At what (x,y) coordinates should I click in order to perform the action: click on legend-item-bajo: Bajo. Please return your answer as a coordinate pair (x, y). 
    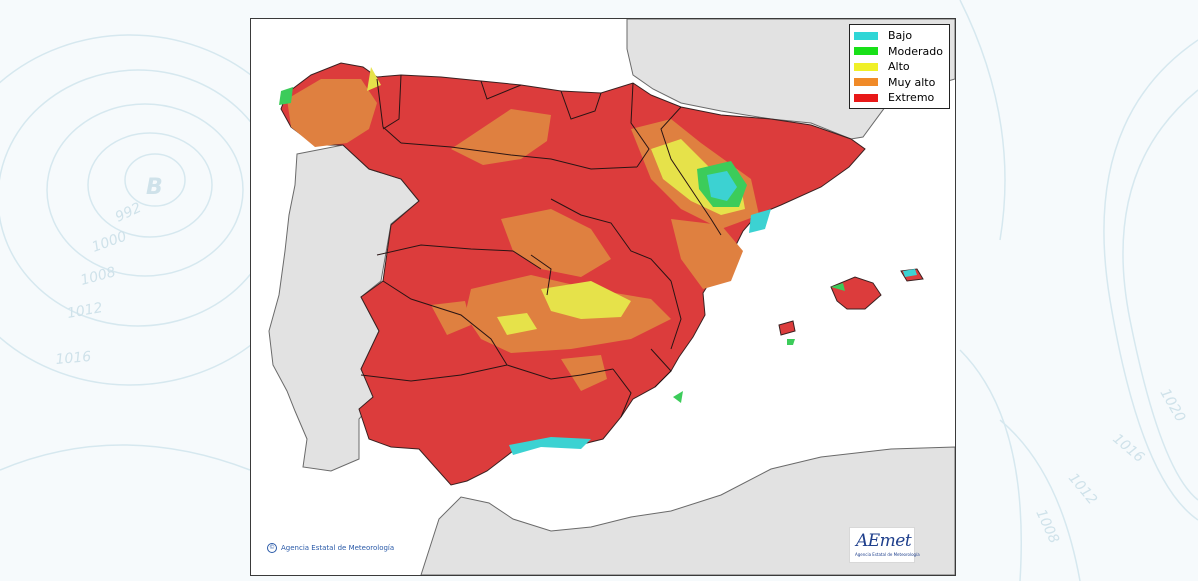
    Looking at the image, I should click on (899, 36).